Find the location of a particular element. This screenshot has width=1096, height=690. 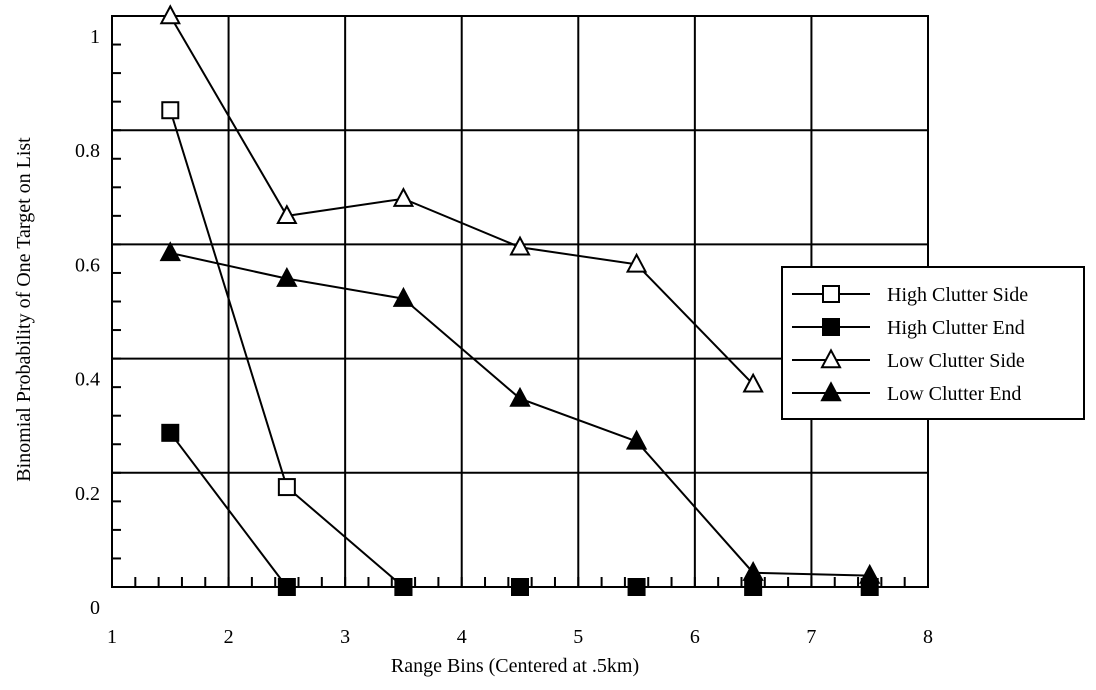

legend-label: Low Clutter Side is located at coordinates (956, 361).